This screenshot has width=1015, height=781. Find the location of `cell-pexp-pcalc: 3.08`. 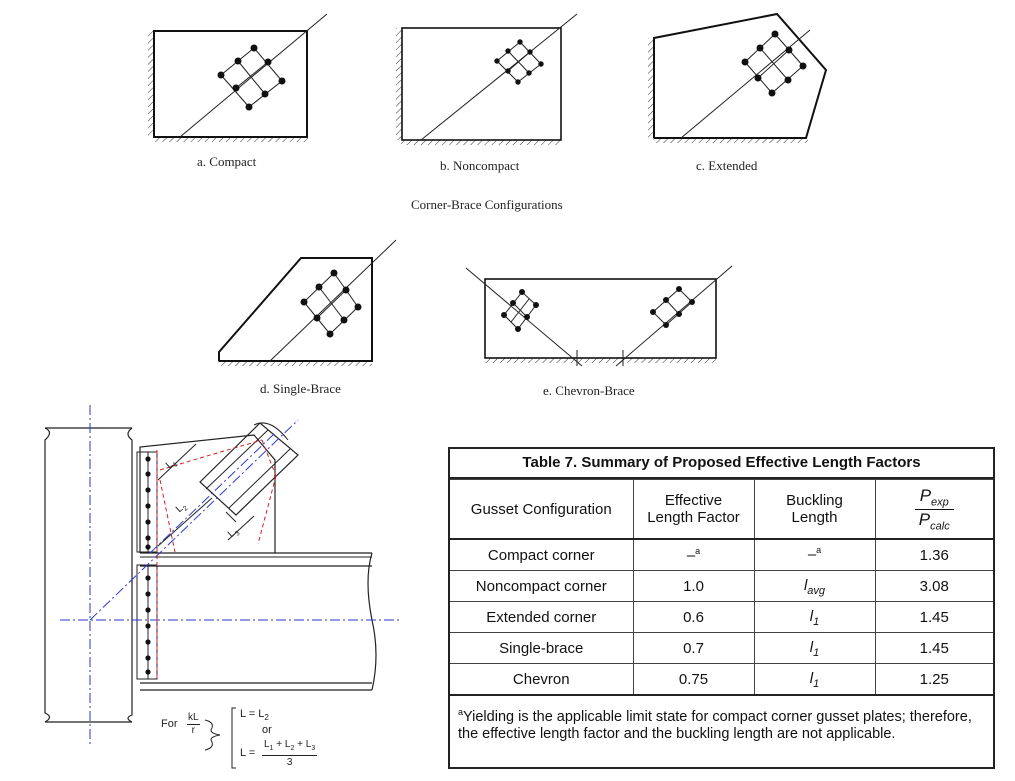

cell-pexp-pcalc: 3.08 is located at coordinates (933, 586).